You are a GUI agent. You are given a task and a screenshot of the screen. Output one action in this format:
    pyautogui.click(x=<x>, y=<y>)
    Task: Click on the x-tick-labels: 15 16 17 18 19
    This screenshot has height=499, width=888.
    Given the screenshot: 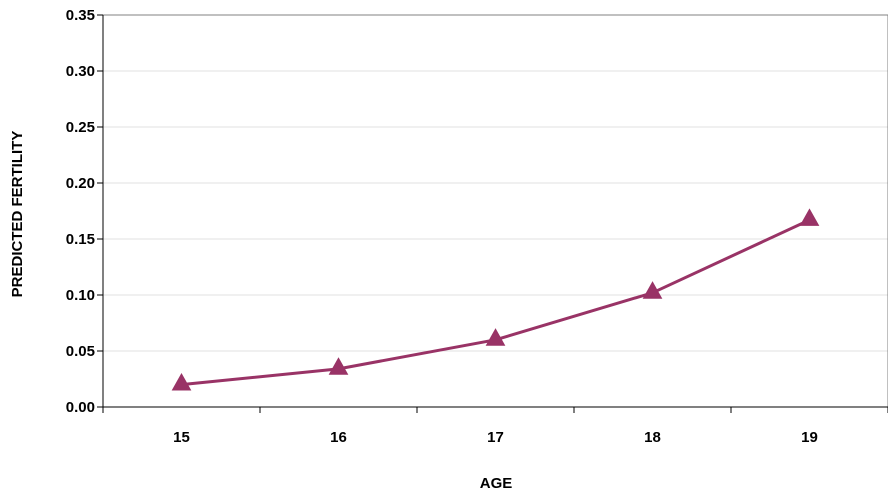 What is the action you would take?
    pyautogui.click(x=495, y=437)
    